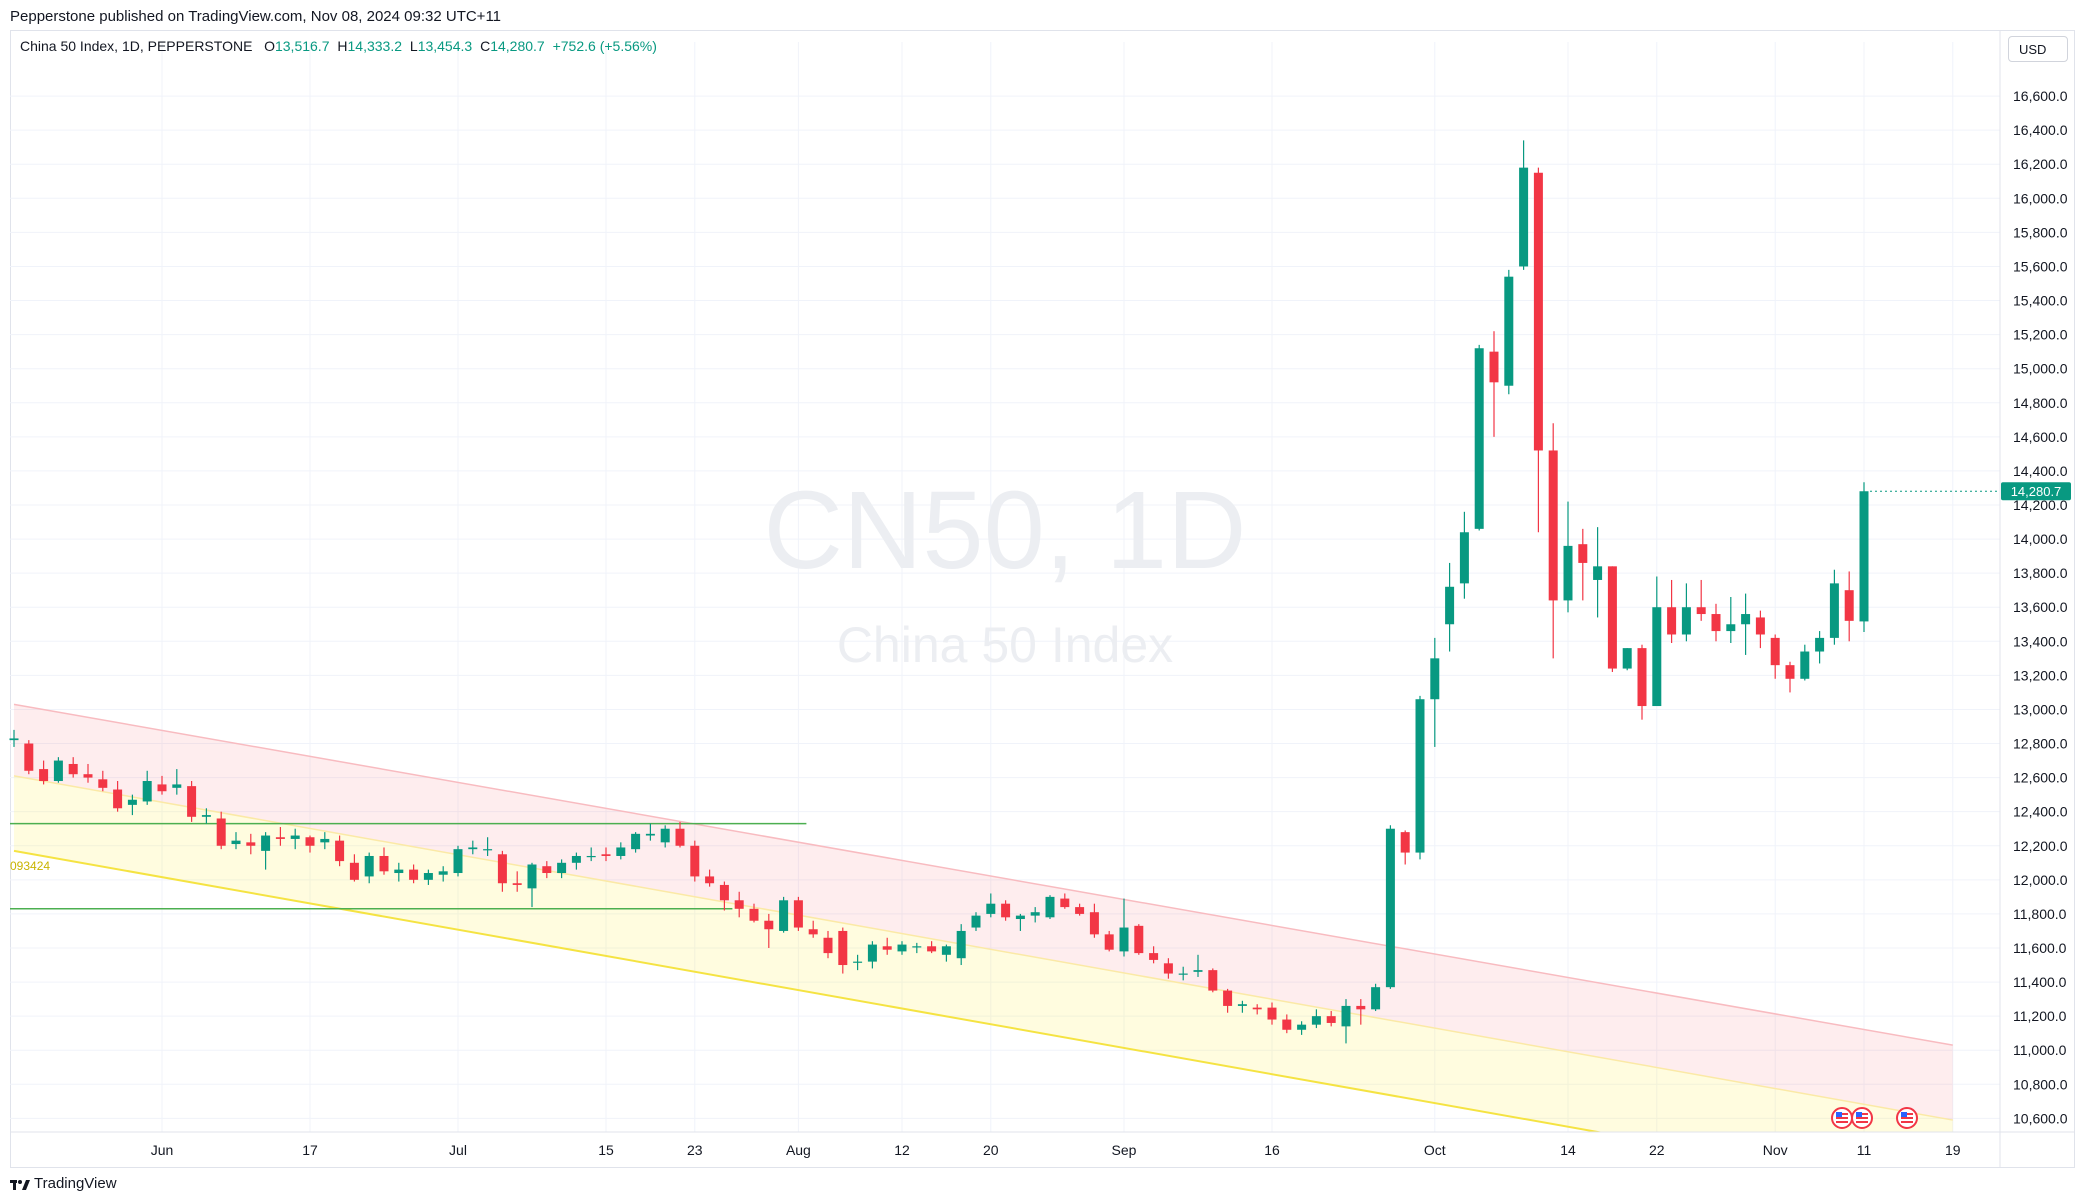  Describe the element at coordinates (310, 1150) in the screenshot. I see `x-tick-label: 17` at that location.